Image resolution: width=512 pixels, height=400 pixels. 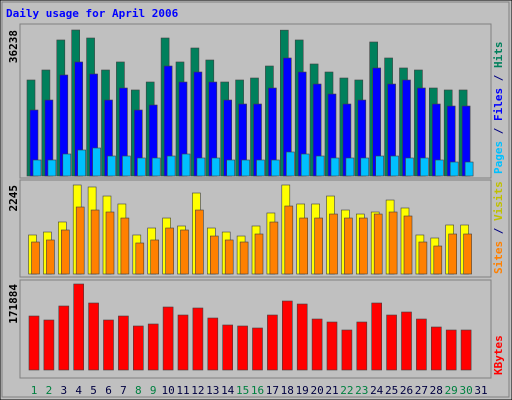 What do you see at coordinates (498, 227) in the screenshot?
I see `legend: Sites / Visits` at bounding box center [498, 227].